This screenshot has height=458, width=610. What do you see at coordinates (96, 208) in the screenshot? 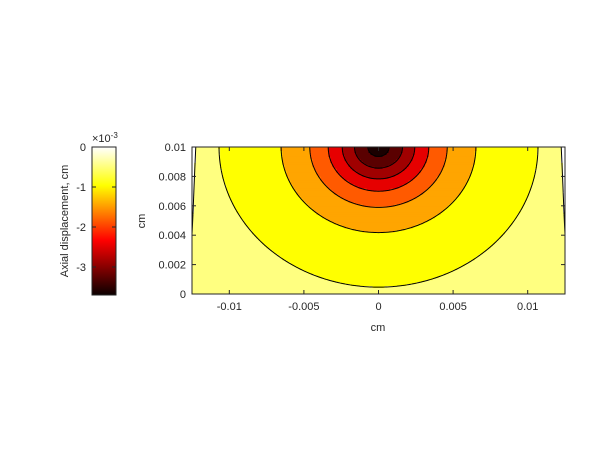
I see `colorbar-ticks: 0 -1 -2 -3` at bounding box center [96, 208].